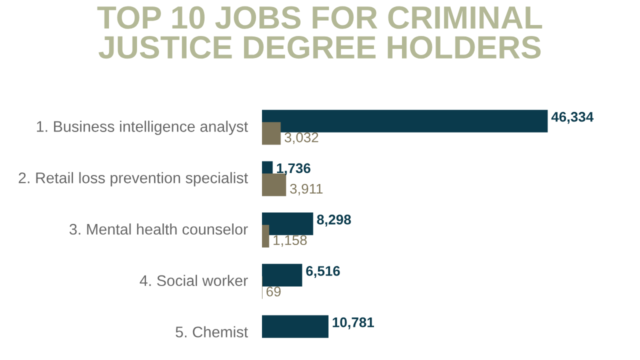  Describe the element at coordinates (301, 138) in the screenshot. I see `data-label: 3,032` at that location.